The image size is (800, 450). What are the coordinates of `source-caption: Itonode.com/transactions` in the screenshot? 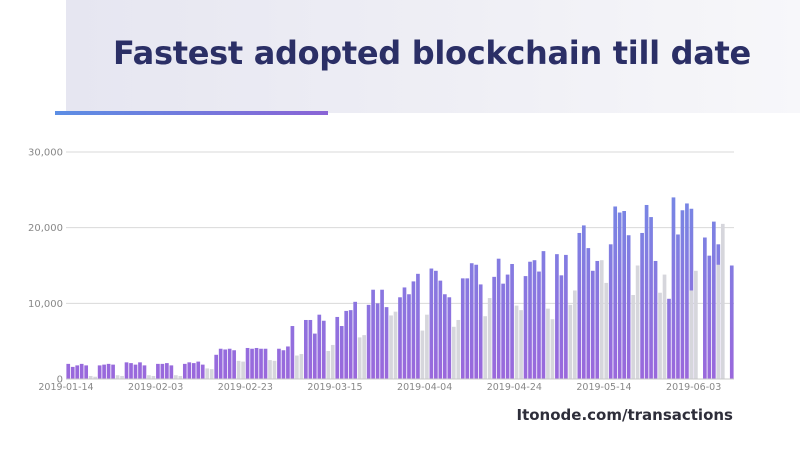 It's located at (625, 415).